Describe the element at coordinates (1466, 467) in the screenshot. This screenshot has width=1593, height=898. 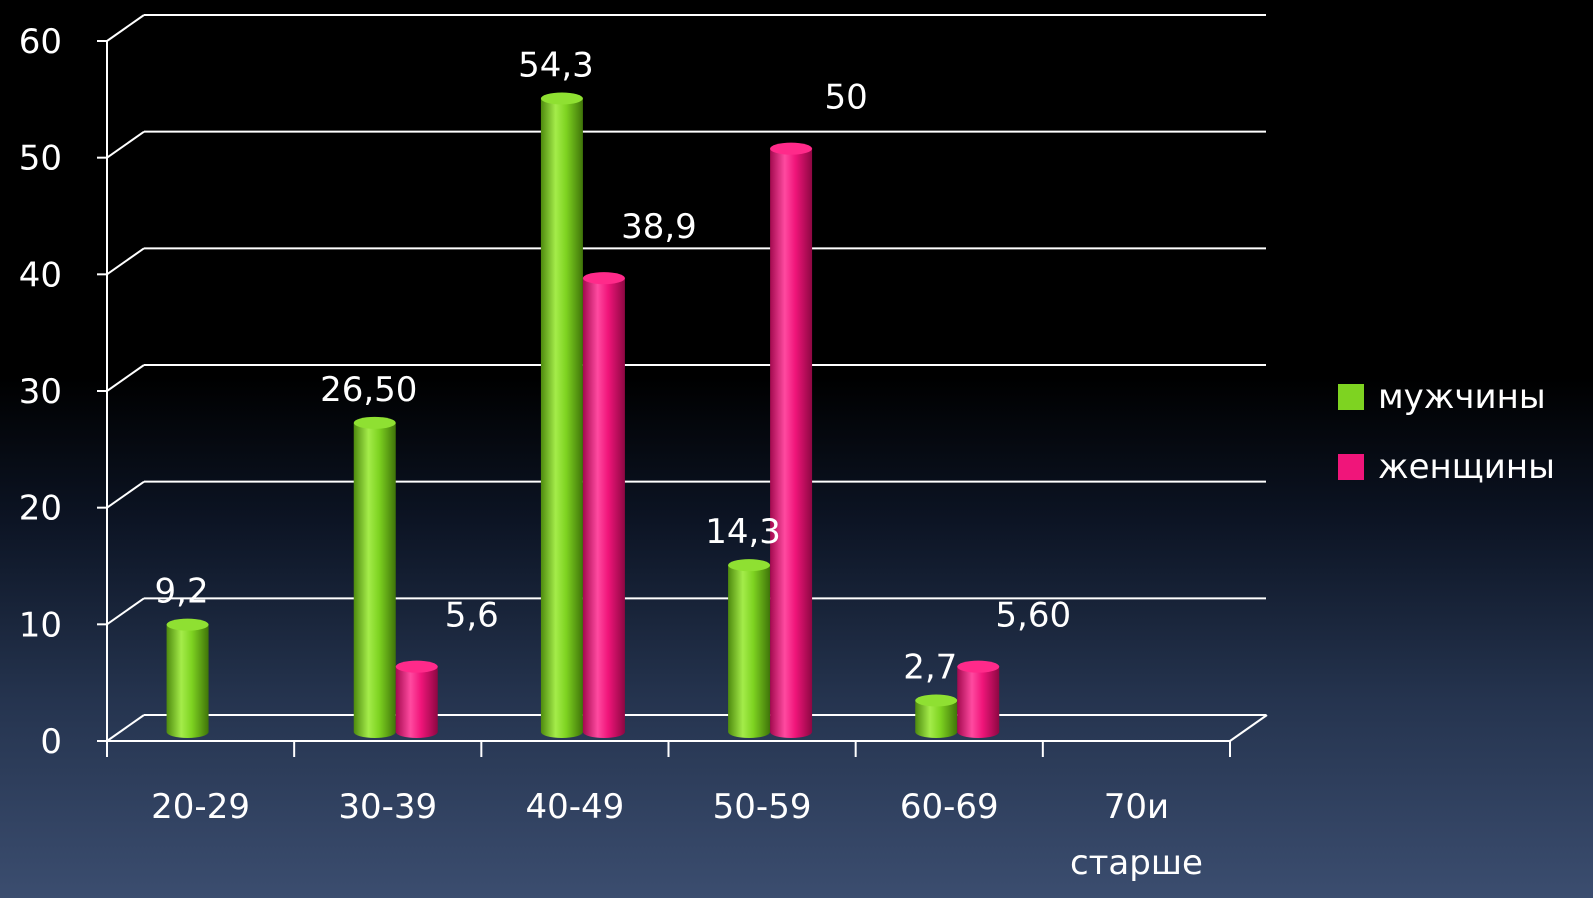
I see `legend-label-women: женщины` at that location.